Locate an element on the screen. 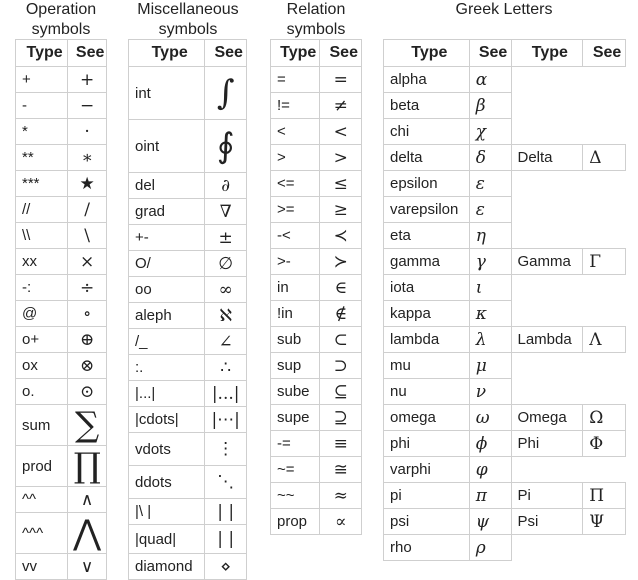 This screenshot has height=580, width=638. table-row: delta δ Delta Δ is located at coordinates (504, 157).